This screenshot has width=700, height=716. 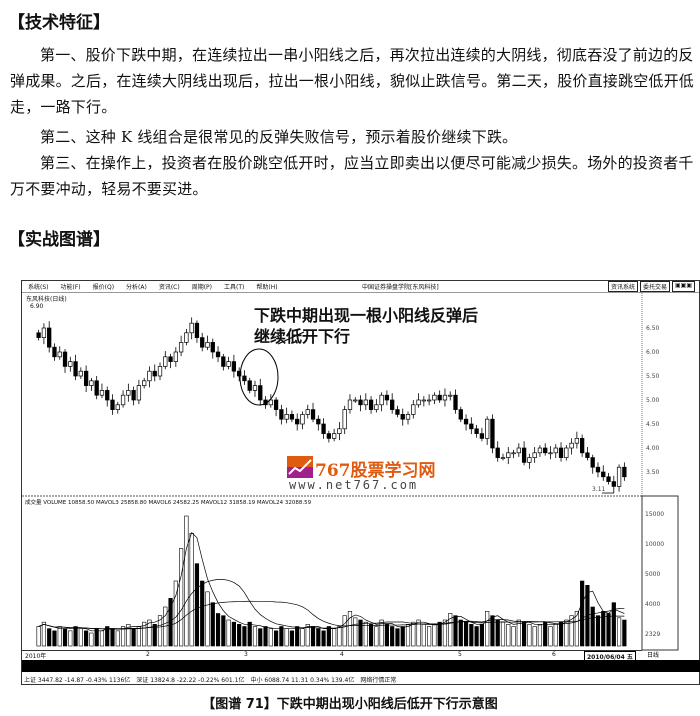 I want to click on watermark-text: 767股票学习网, so click(x=375, y=471).